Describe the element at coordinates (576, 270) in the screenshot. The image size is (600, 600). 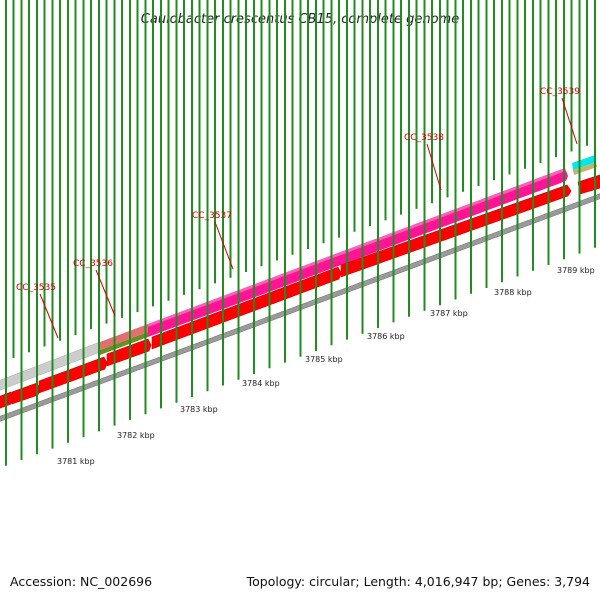
I see `kbp-label: 3789 kbp` at that location.